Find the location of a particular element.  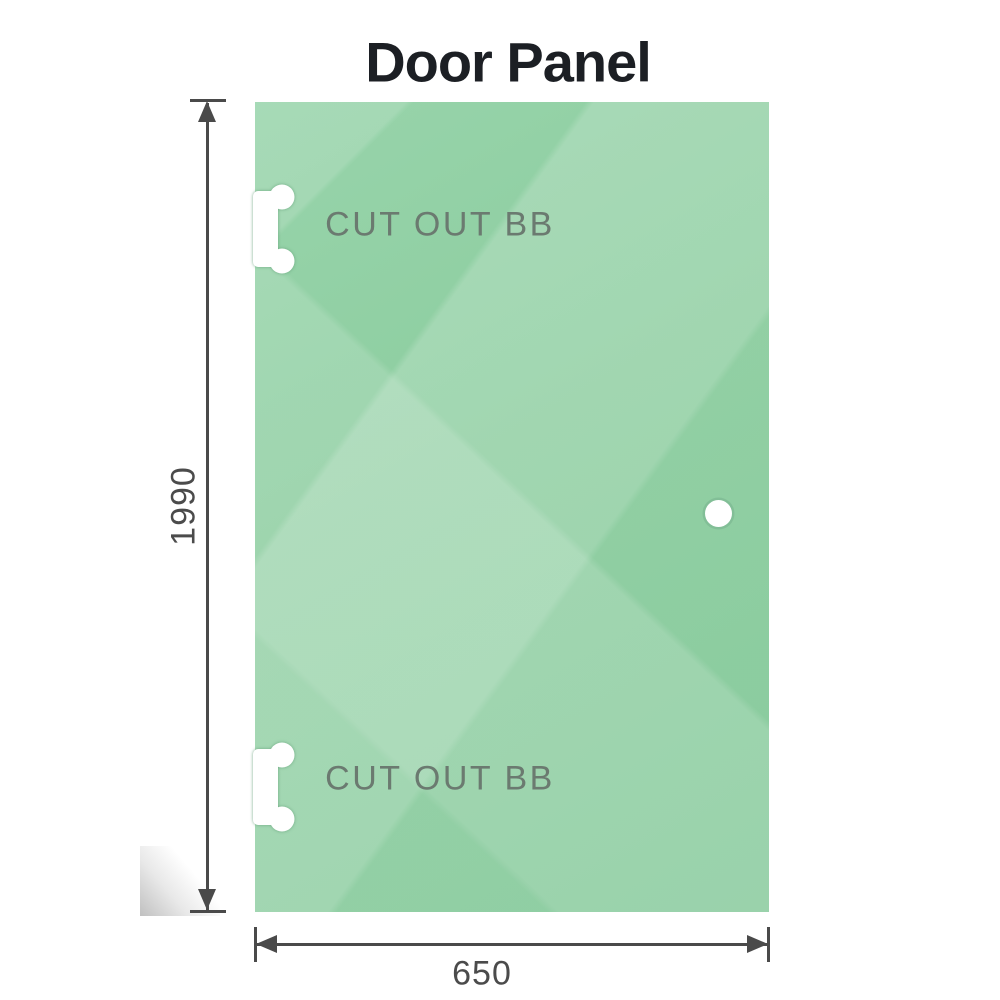

cutout-bottom-label: CUT OUT BB is located at coordinates (440, 778).